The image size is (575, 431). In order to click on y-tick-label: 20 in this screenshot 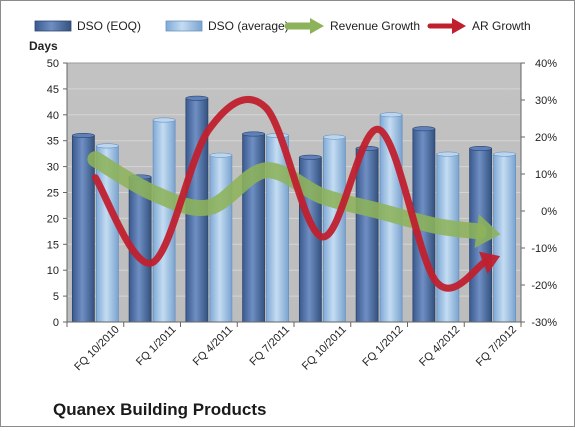, I will do `click(53, 219)`.